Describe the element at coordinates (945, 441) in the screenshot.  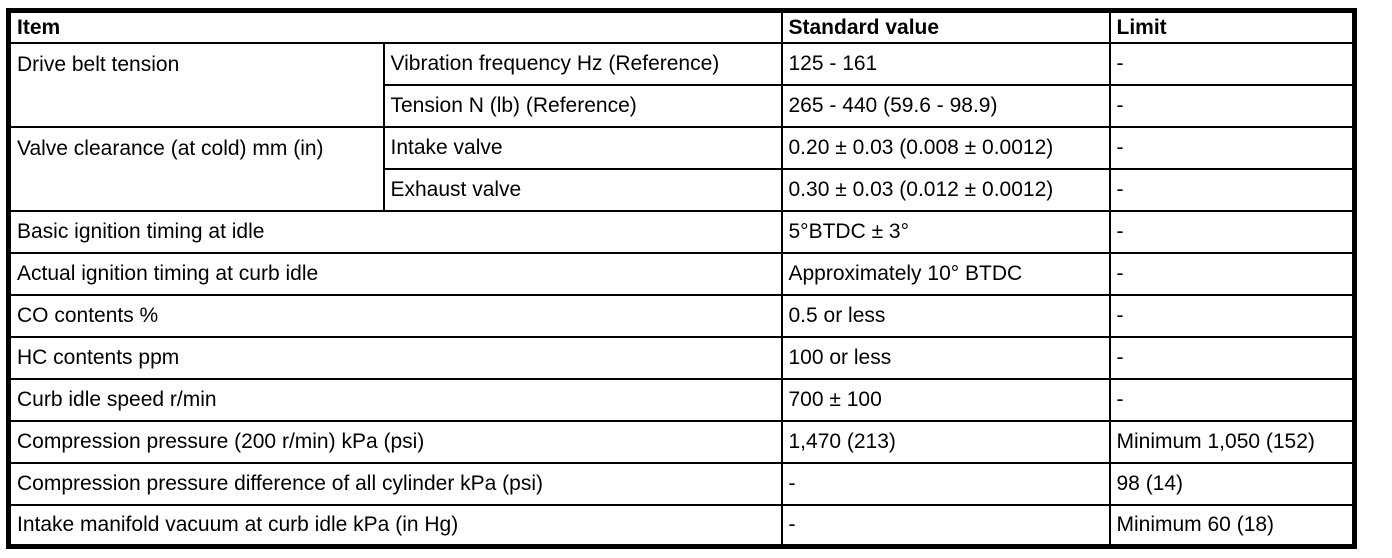
I see `standard-value-cell: 1,470 (213)` at that location.